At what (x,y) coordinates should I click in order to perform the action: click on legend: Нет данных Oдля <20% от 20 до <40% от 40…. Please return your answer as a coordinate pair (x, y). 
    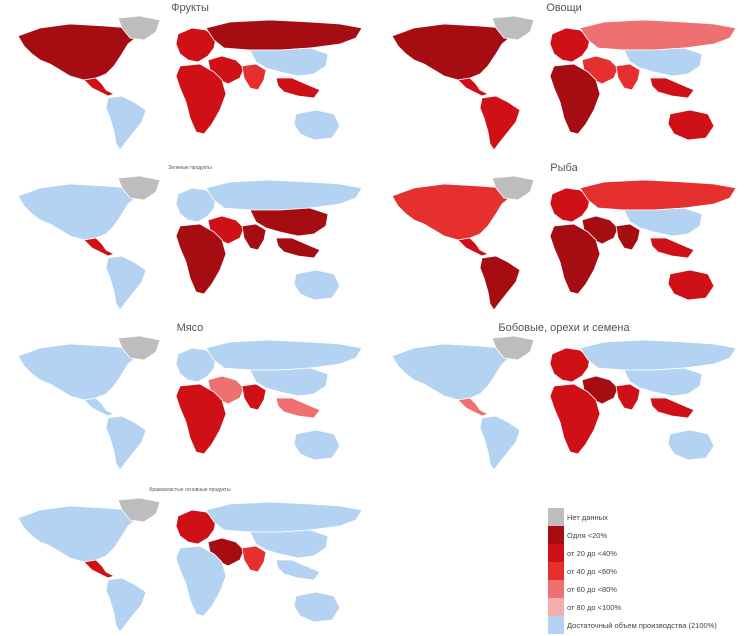
    Looking at the image, I should click on (648, 571).